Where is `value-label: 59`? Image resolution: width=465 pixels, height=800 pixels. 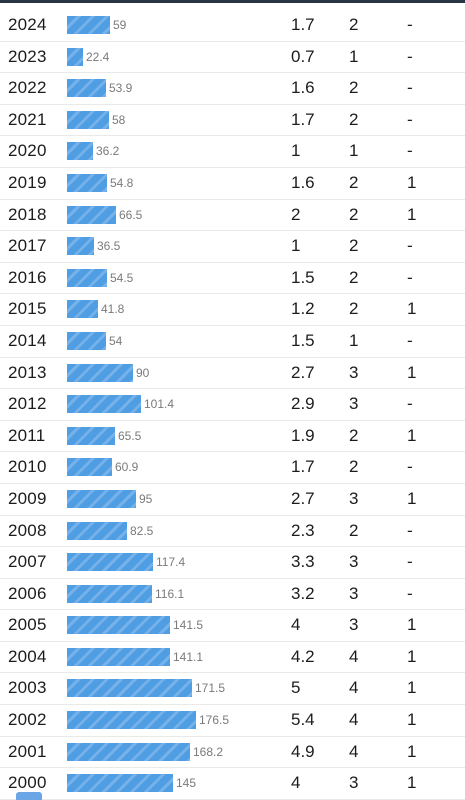 value-label: 59 is located at coordinates (120, 25).